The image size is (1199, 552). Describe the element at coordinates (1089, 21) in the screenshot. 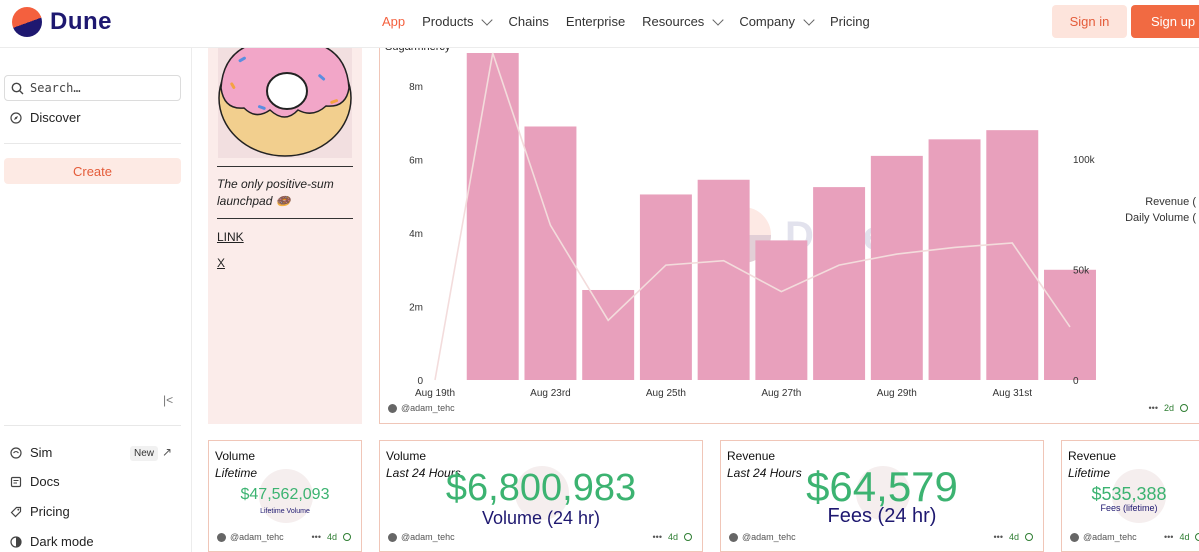

I see `sign-in-button: Sign in` at that location.